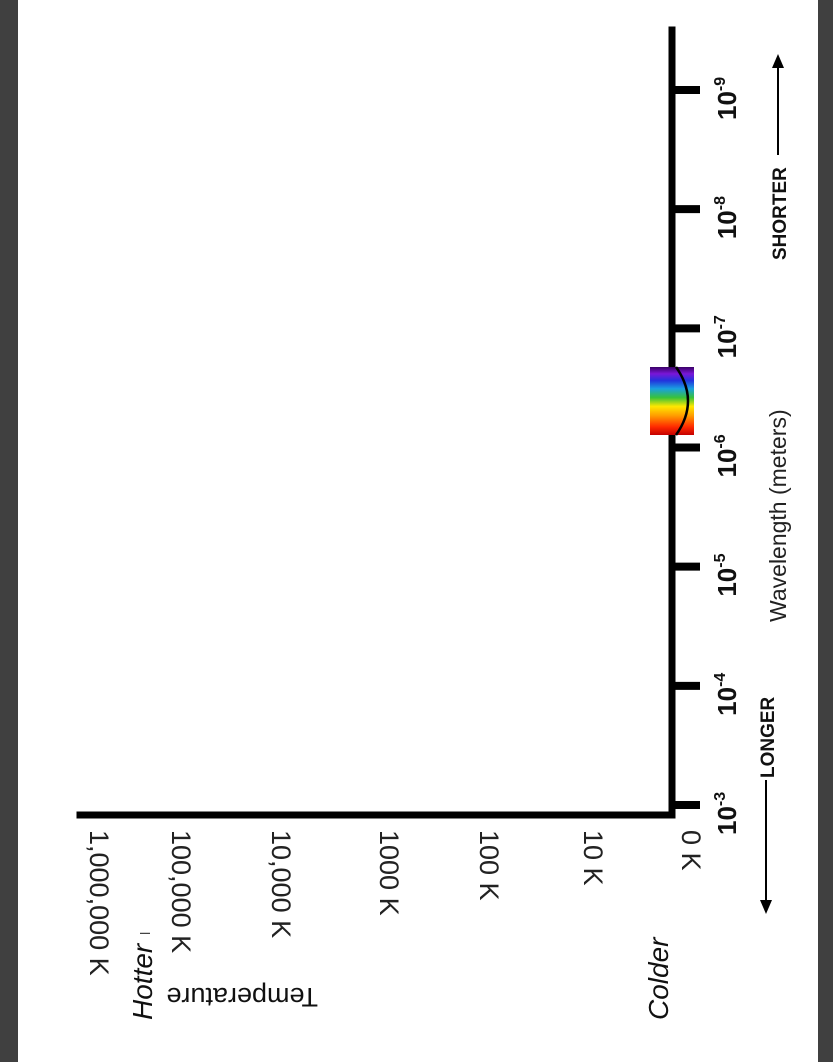  I want to click on wavelength-ticks: 10-3 10-4 10-5 10-6 10-7 10-8 10-9, so click(707, 456).